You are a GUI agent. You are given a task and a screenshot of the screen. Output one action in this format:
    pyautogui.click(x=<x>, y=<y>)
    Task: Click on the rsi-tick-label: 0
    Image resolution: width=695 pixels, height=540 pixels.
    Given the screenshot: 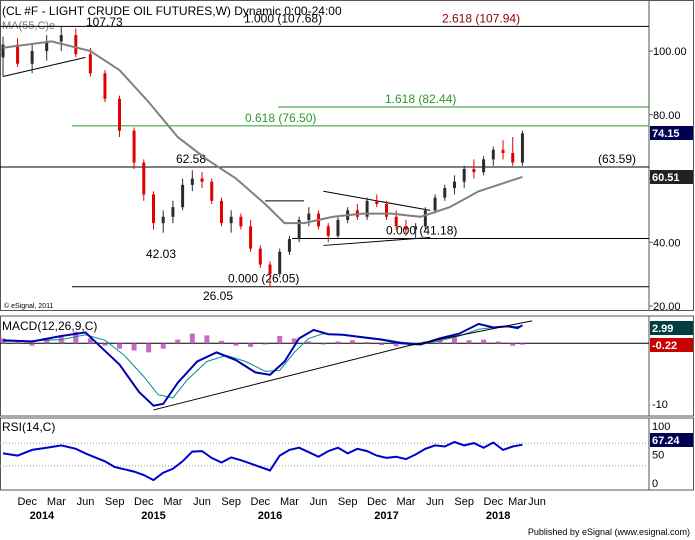 What is the action you would take?
    pyautogui.click(x=655, y=484)
    